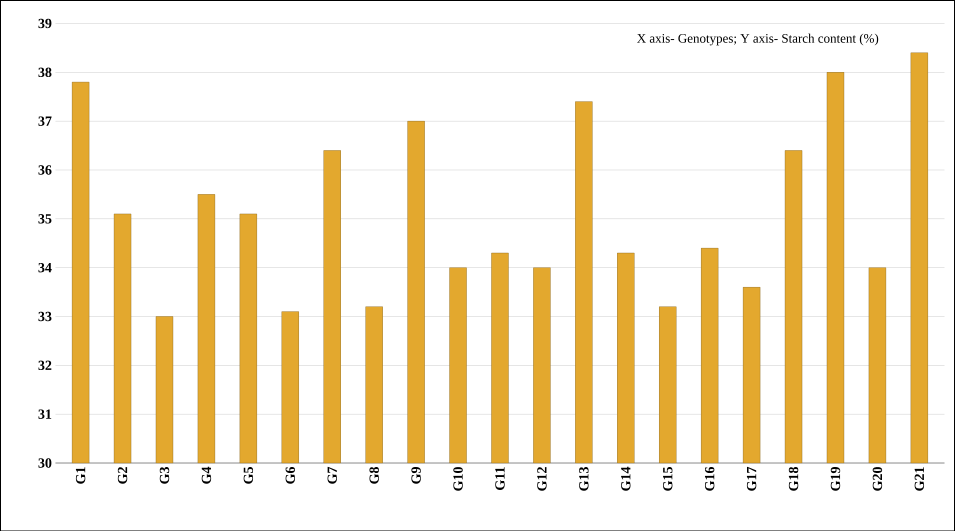  What do you see at coordinates (919, 478) in the screenshot?
I see `x-tick-label: G21` at bounding box center [919, 478].